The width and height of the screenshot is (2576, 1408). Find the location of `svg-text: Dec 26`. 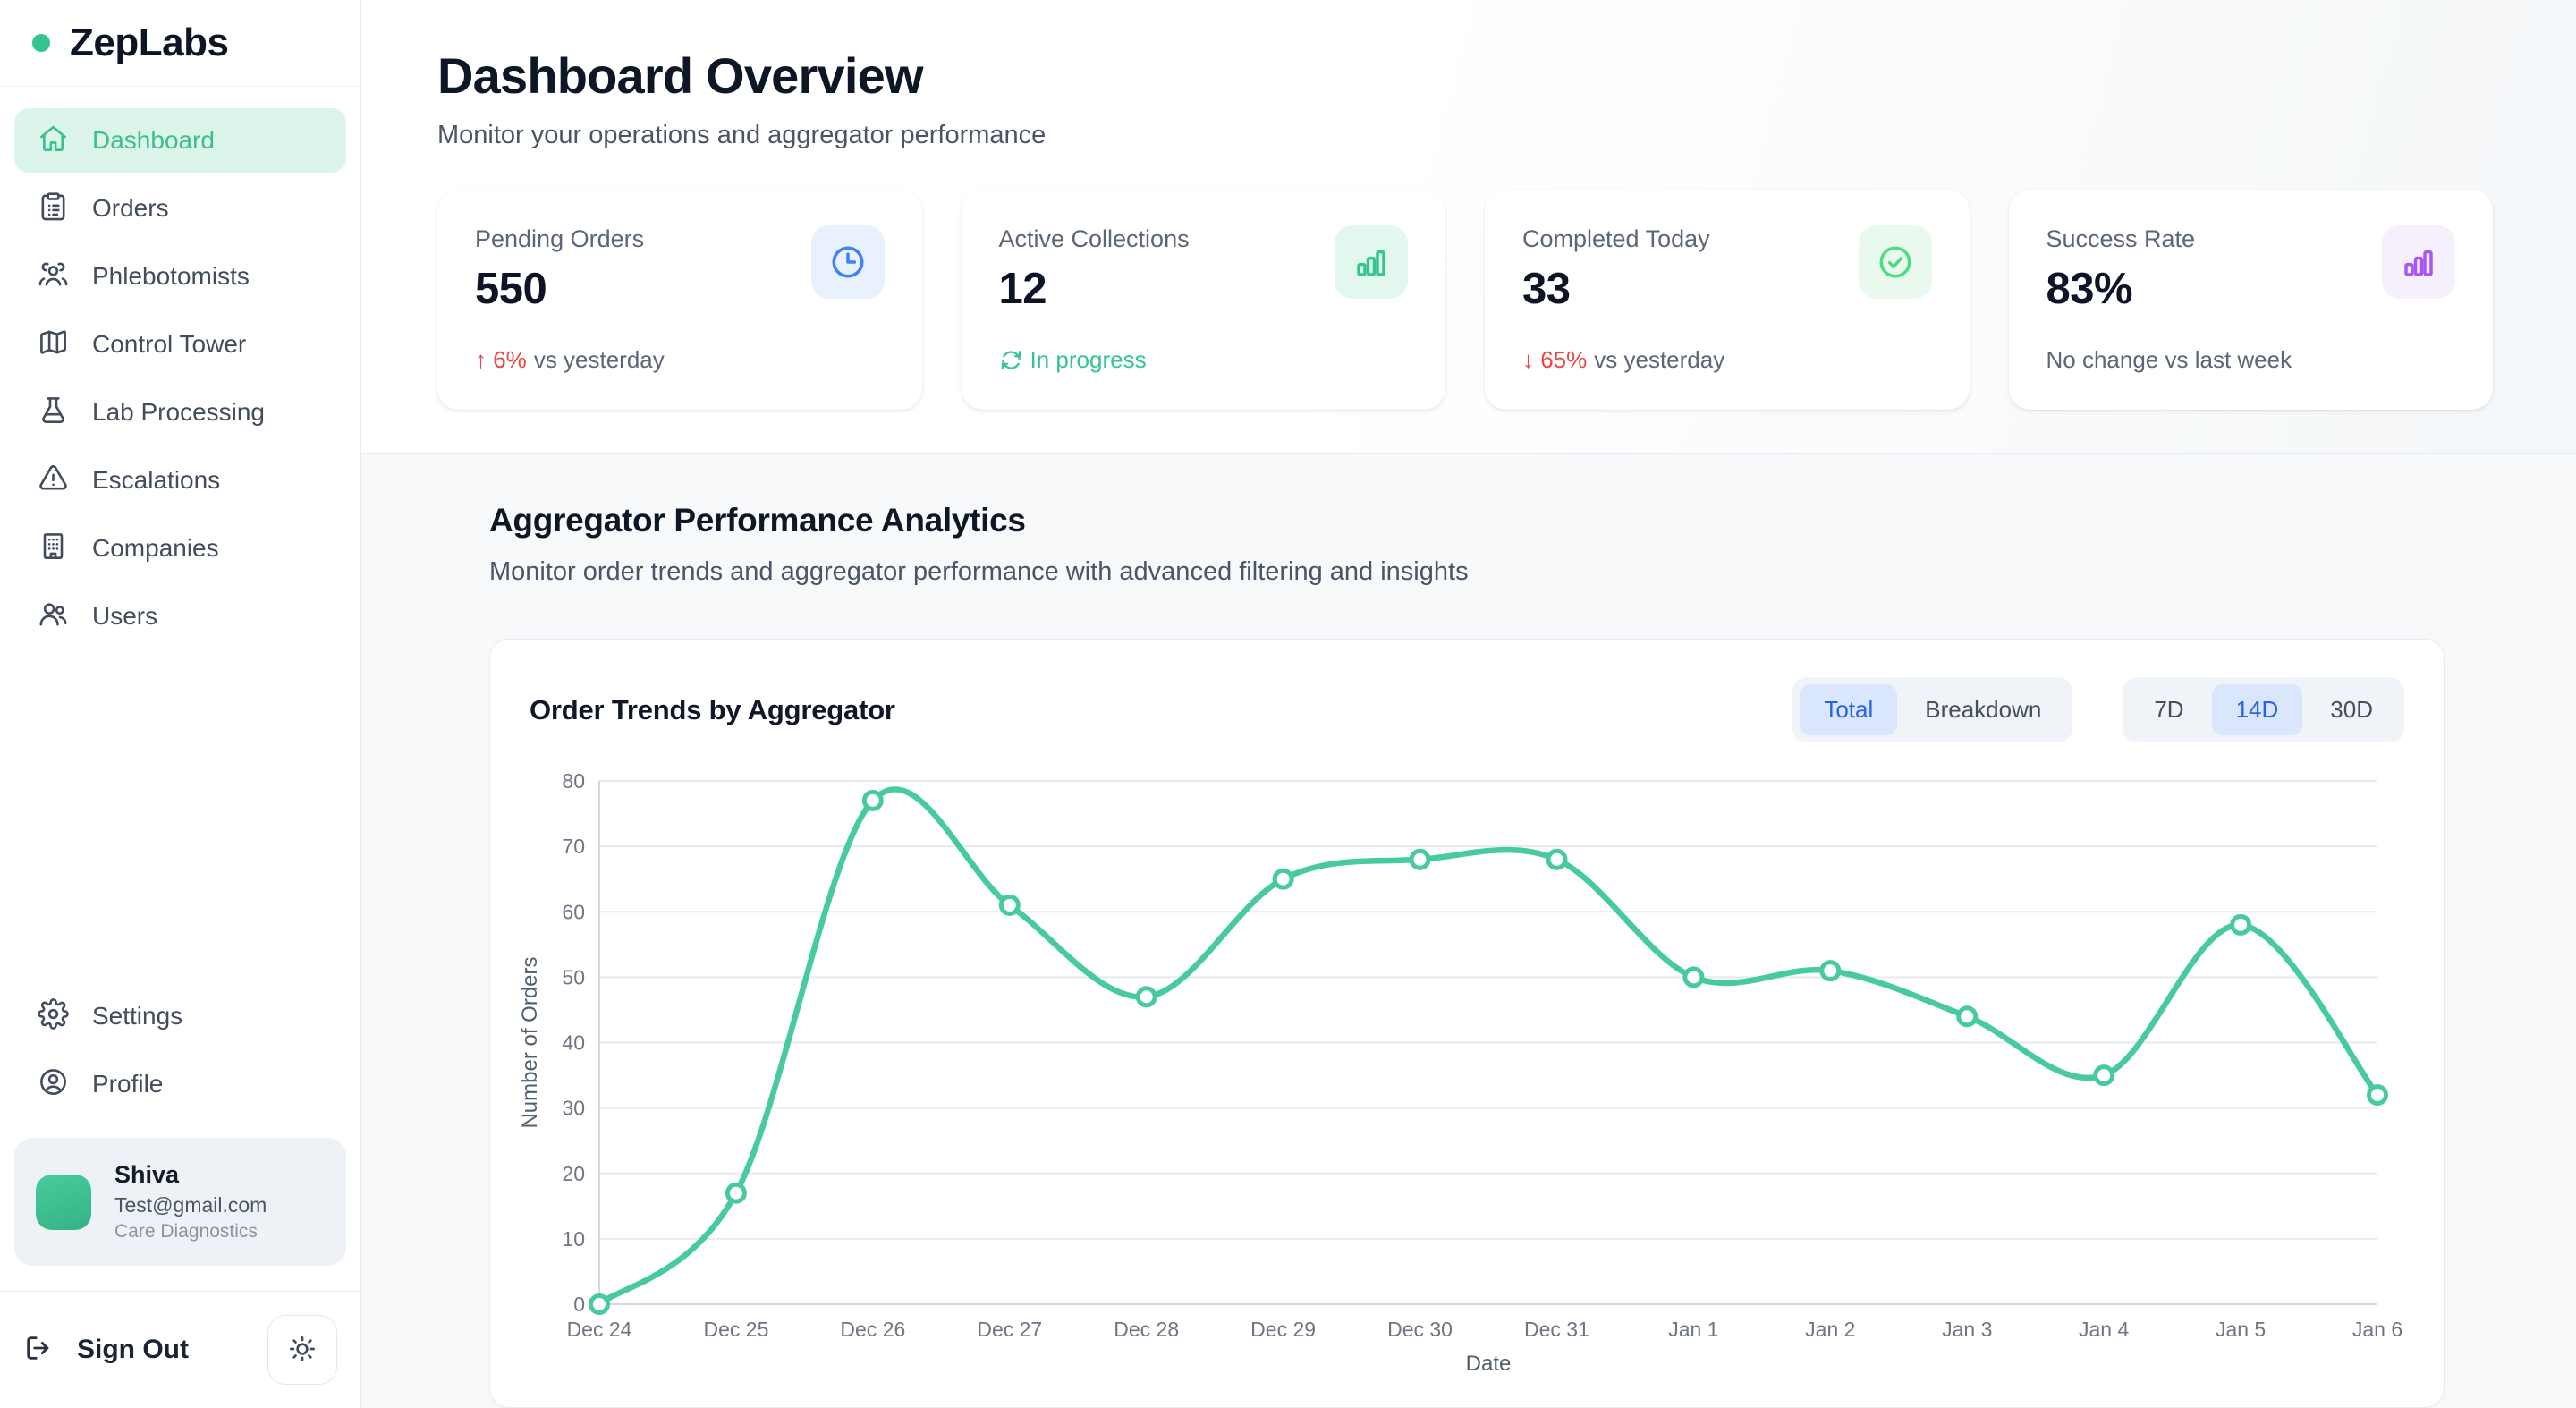

svg-text: Dec 26 is located at coordinates (872, 1329).